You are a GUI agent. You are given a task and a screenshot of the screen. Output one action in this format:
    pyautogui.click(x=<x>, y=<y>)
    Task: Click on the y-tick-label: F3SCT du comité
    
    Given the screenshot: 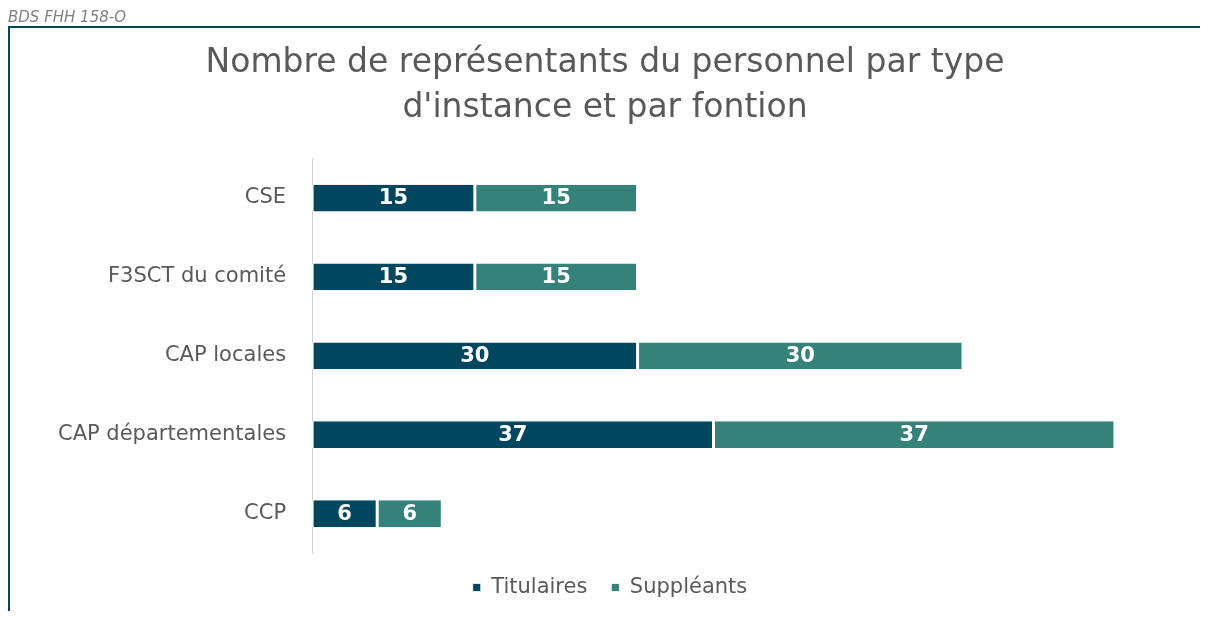 What is the action you would take?
    pyautogui.click(x=197, y=275)
    